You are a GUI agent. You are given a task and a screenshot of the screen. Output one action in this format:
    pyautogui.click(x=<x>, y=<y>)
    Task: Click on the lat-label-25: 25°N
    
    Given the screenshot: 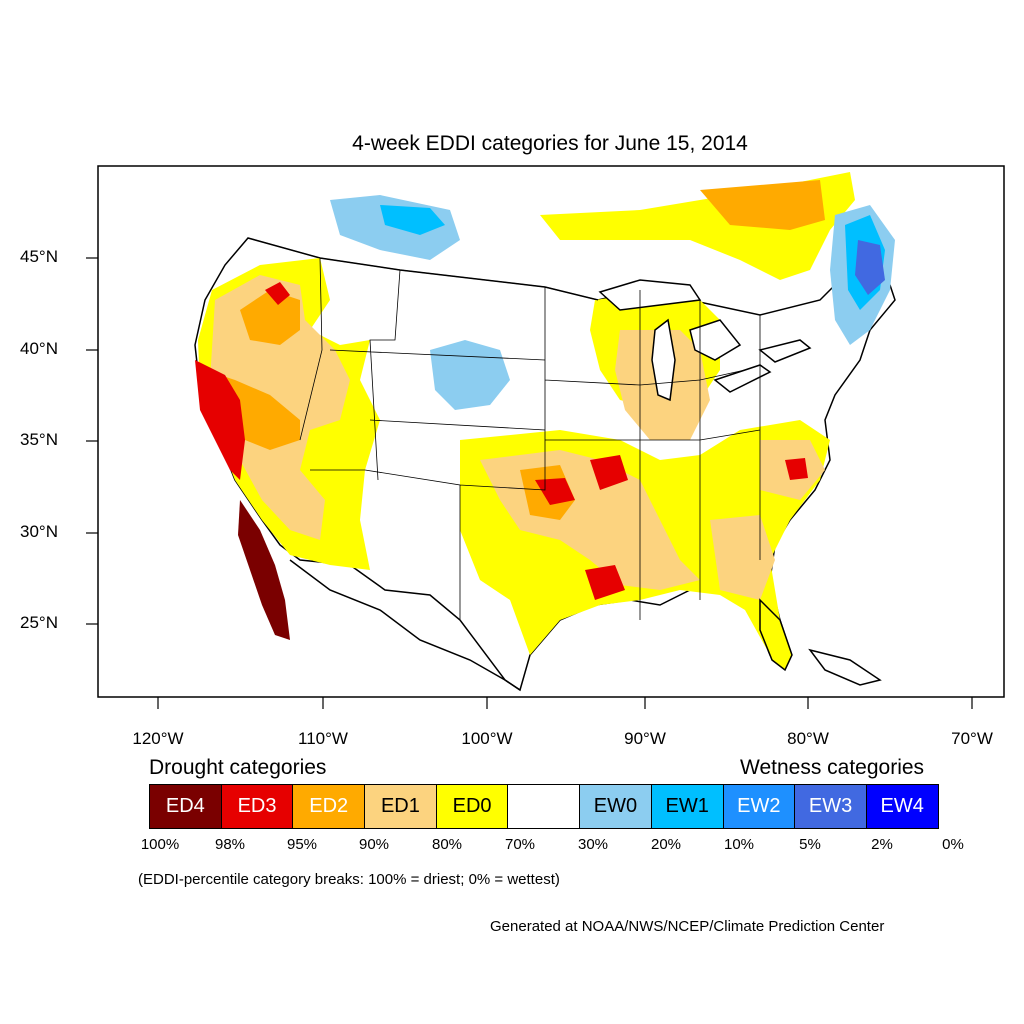 What is the action you would take?
    pyautogui.click(x=39, y=622)
    